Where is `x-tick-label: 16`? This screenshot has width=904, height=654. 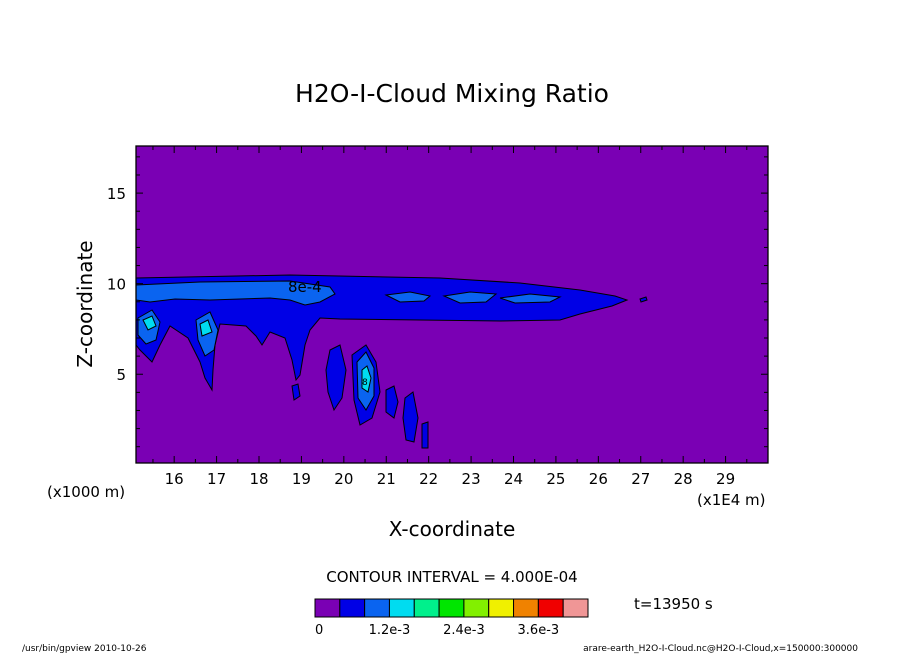
x-tick-label: 16 is located at coordinates (174, 479).